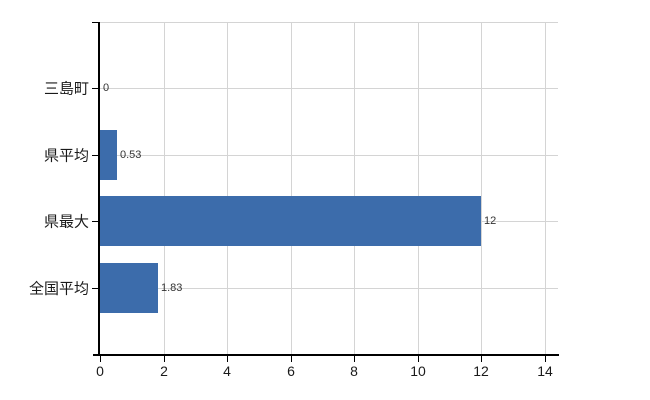 The image size is (650, 400). I want to click on category-label-3: 全国平均, so click(58, 289).